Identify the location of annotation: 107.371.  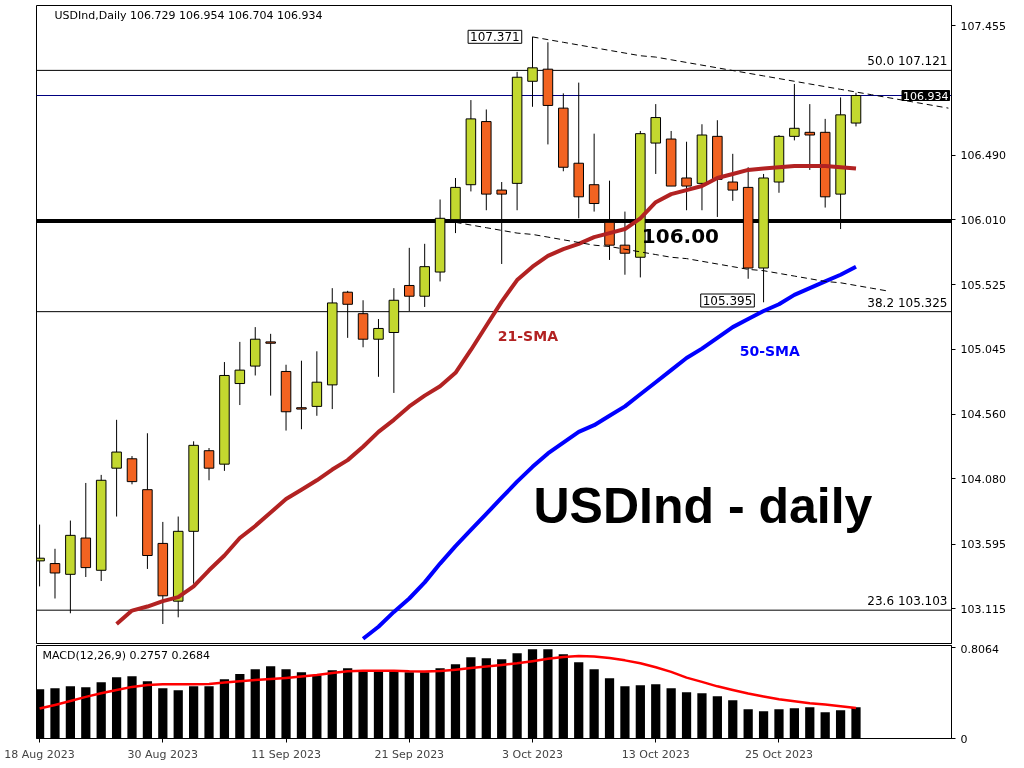
(495, 37).